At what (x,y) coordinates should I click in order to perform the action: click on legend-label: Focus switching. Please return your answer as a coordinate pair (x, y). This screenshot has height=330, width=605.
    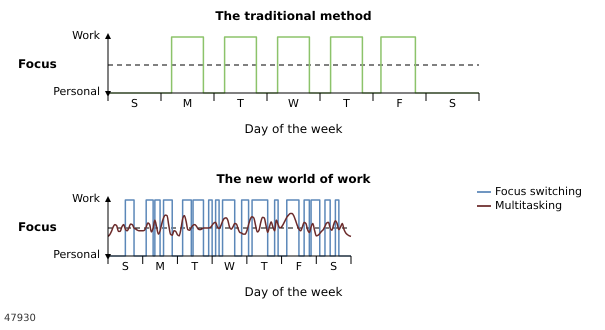
    Looking at the image, I should click on (538, 191).